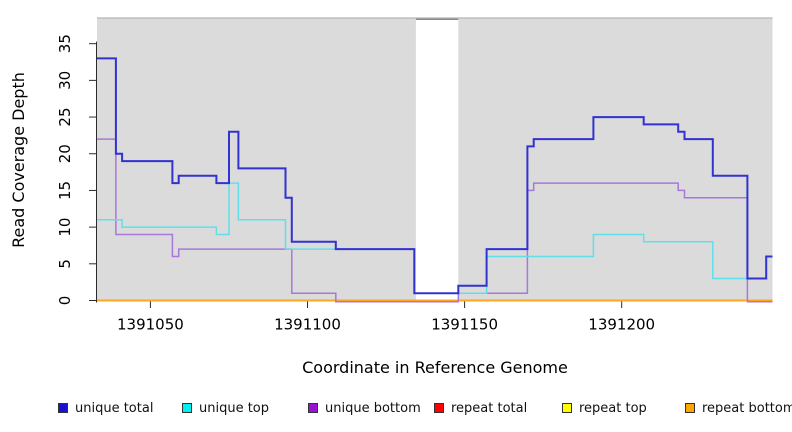 This screenshot has height=432, width=792. What do you see at coordinates (65, 264) in the screenshot?
I see `y-tick-label: 5` at bounding box center [65, 264].